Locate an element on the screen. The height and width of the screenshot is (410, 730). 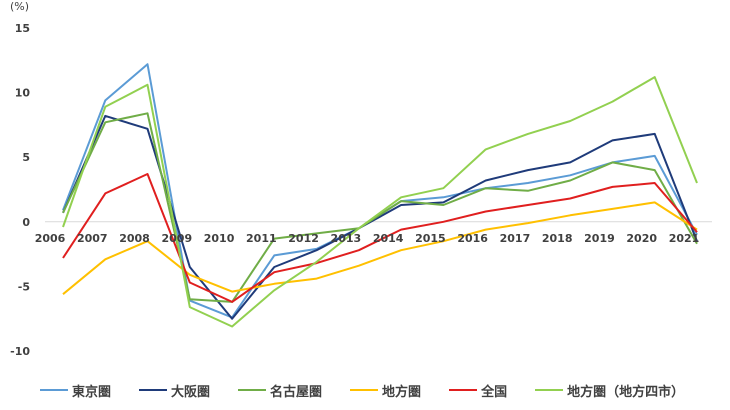
x-tick-label: 2013 is located at coordinates (346, 238).